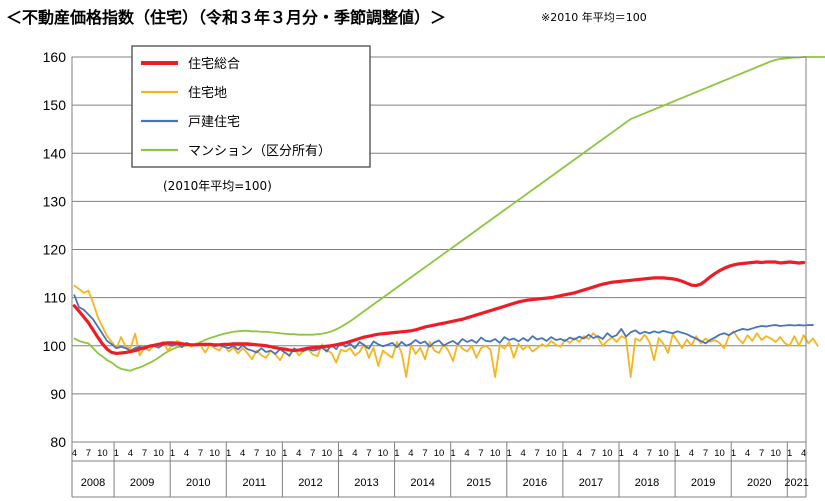  I want to click on x-year-label: 2020, so click(759, 483).